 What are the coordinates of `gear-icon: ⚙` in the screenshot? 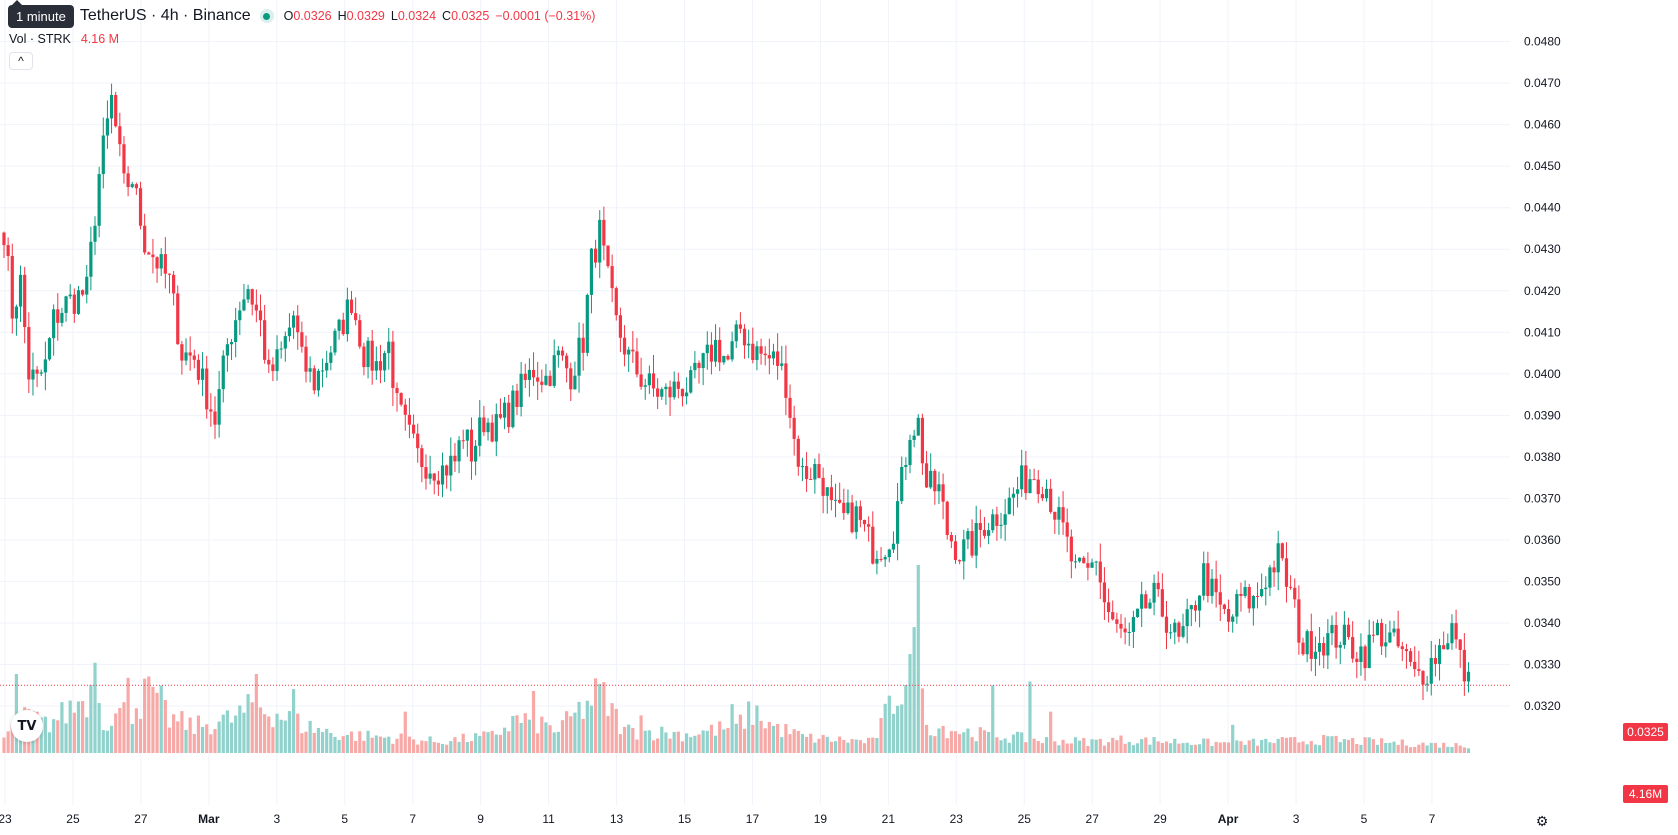 It's located at (1542, 820).